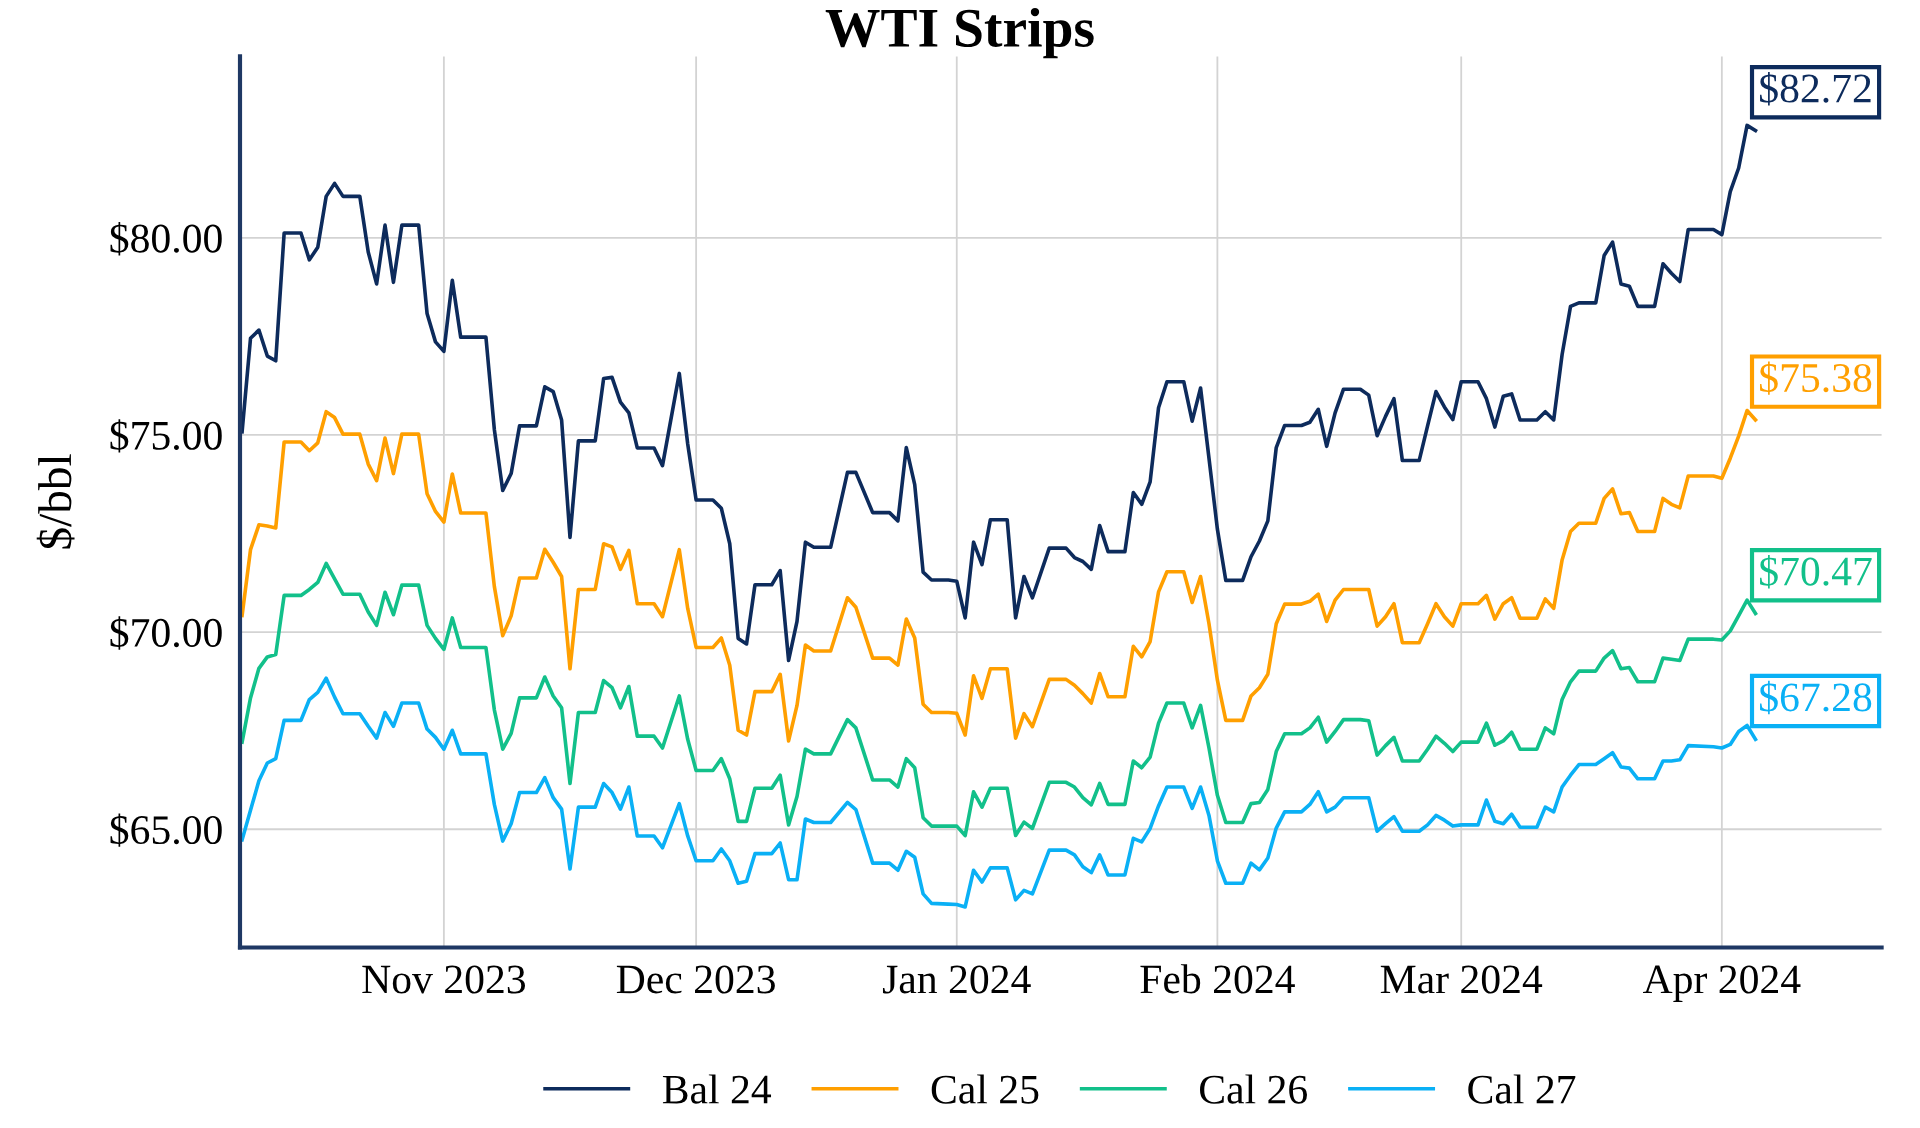  I want to click on legend-label: Cal 27, so click(1522, 1089).